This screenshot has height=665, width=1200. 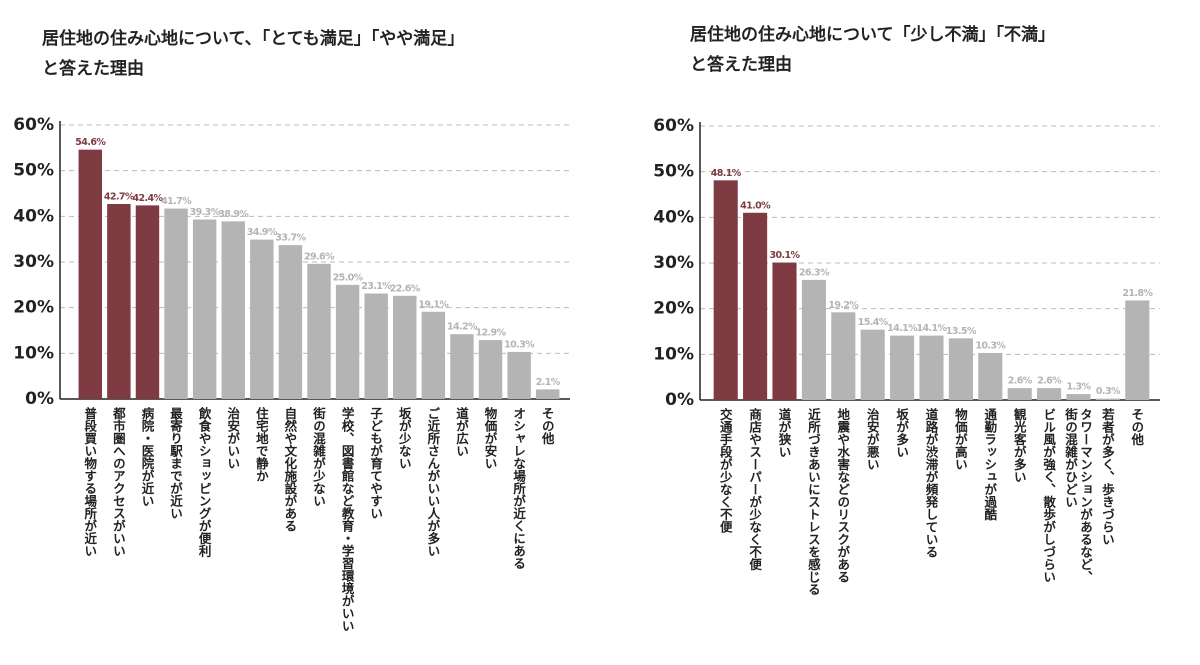 I want to click on value-label: 15.4%, so click(x=873, y=322).